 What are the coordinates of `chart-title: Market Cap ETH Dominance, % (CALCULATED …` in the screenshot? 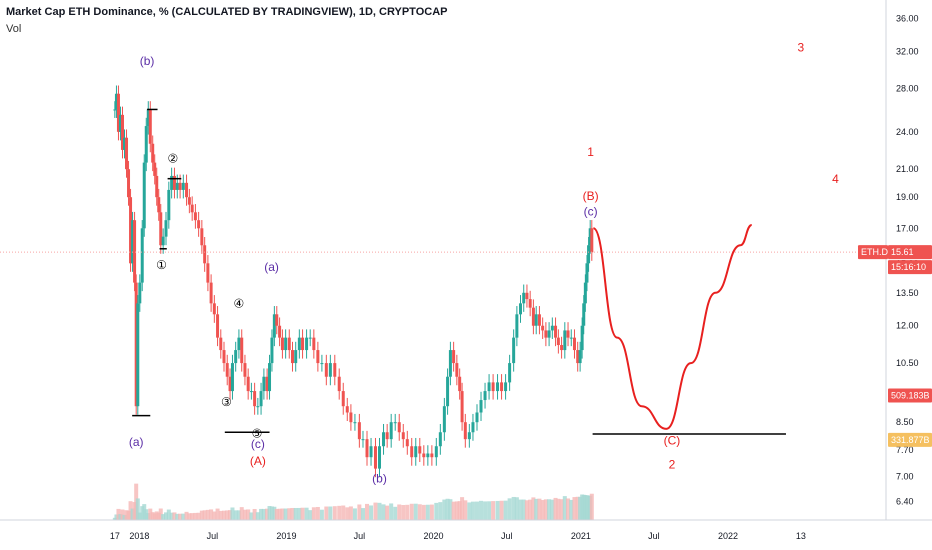 It's located at (227, 12).